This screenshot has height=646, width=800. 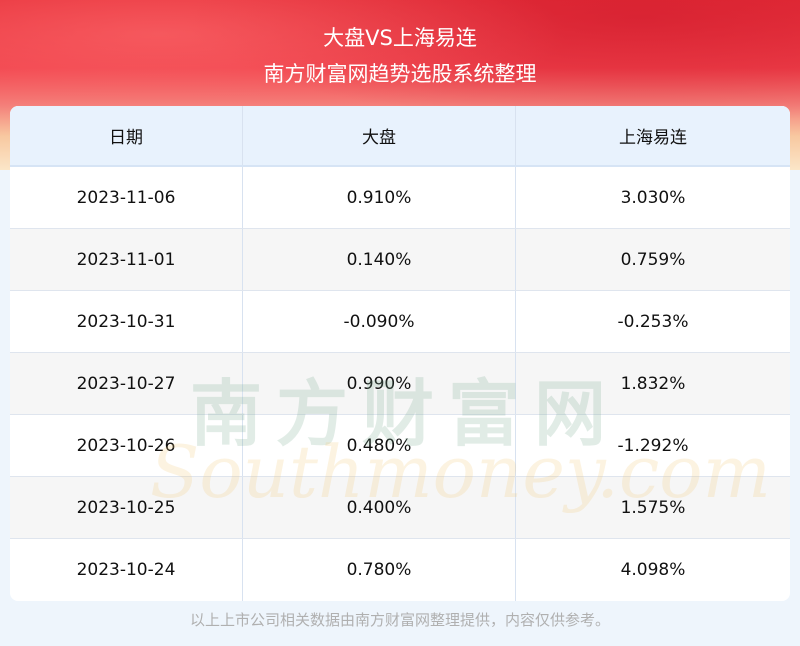 I want to click on column-header-market: 大盘, so click(x=379, y=135).